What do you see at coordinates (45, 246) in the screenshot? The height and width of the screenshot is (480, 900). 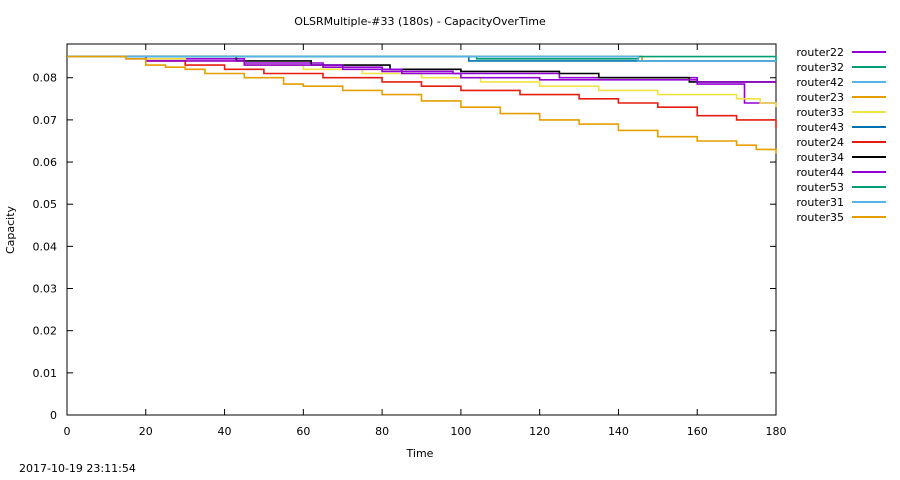 I see `y-tick-label: 0.04` at bounding box center [45, 246].